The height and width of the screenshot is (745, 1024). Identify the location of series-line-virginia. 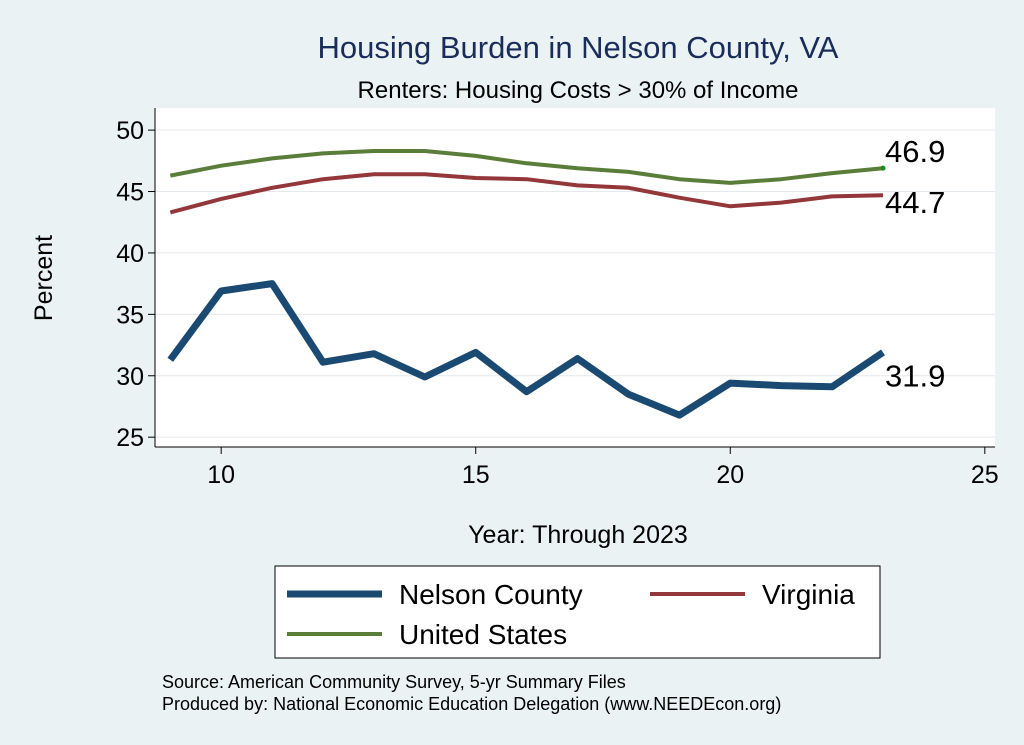
(526, 193).